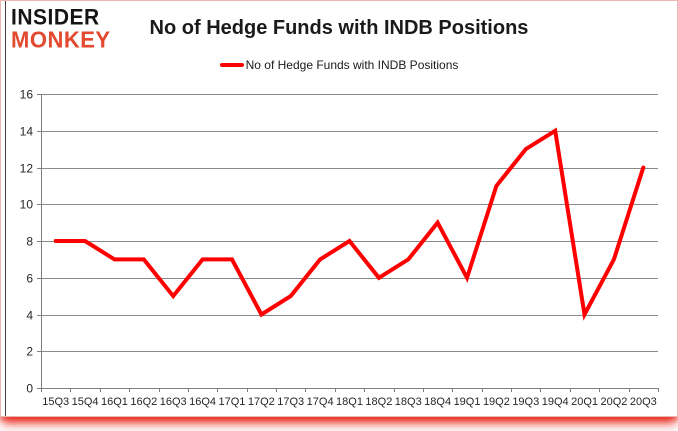 The image size is (678, 431). What do you see at coordinates (61, 39) in the screenshot?
I see `logo-text-monkey: MONKEY` at bounding box center [61, 39].